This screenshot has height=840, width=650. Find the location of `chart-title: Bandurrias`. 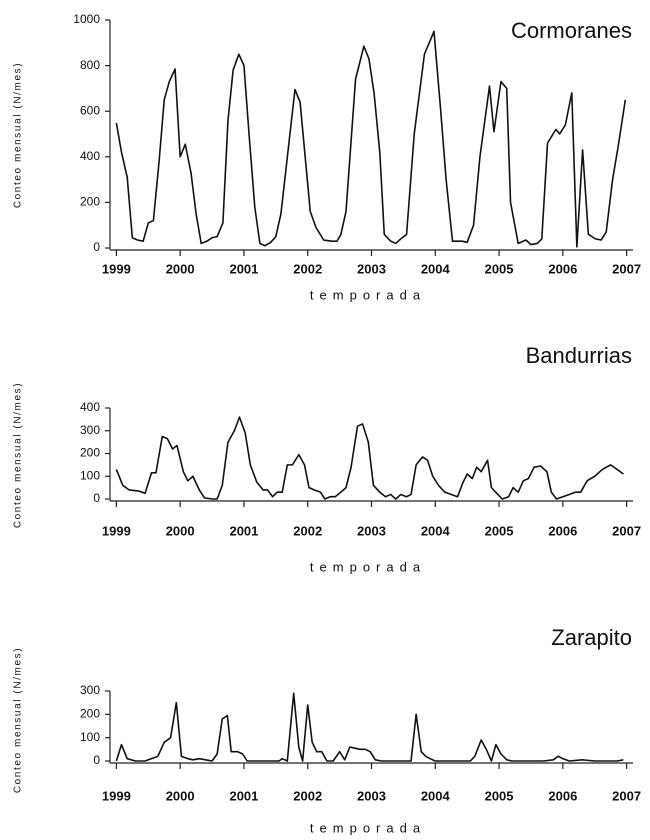

chart-title: Bandurrias is located at coordinates (579, 355).